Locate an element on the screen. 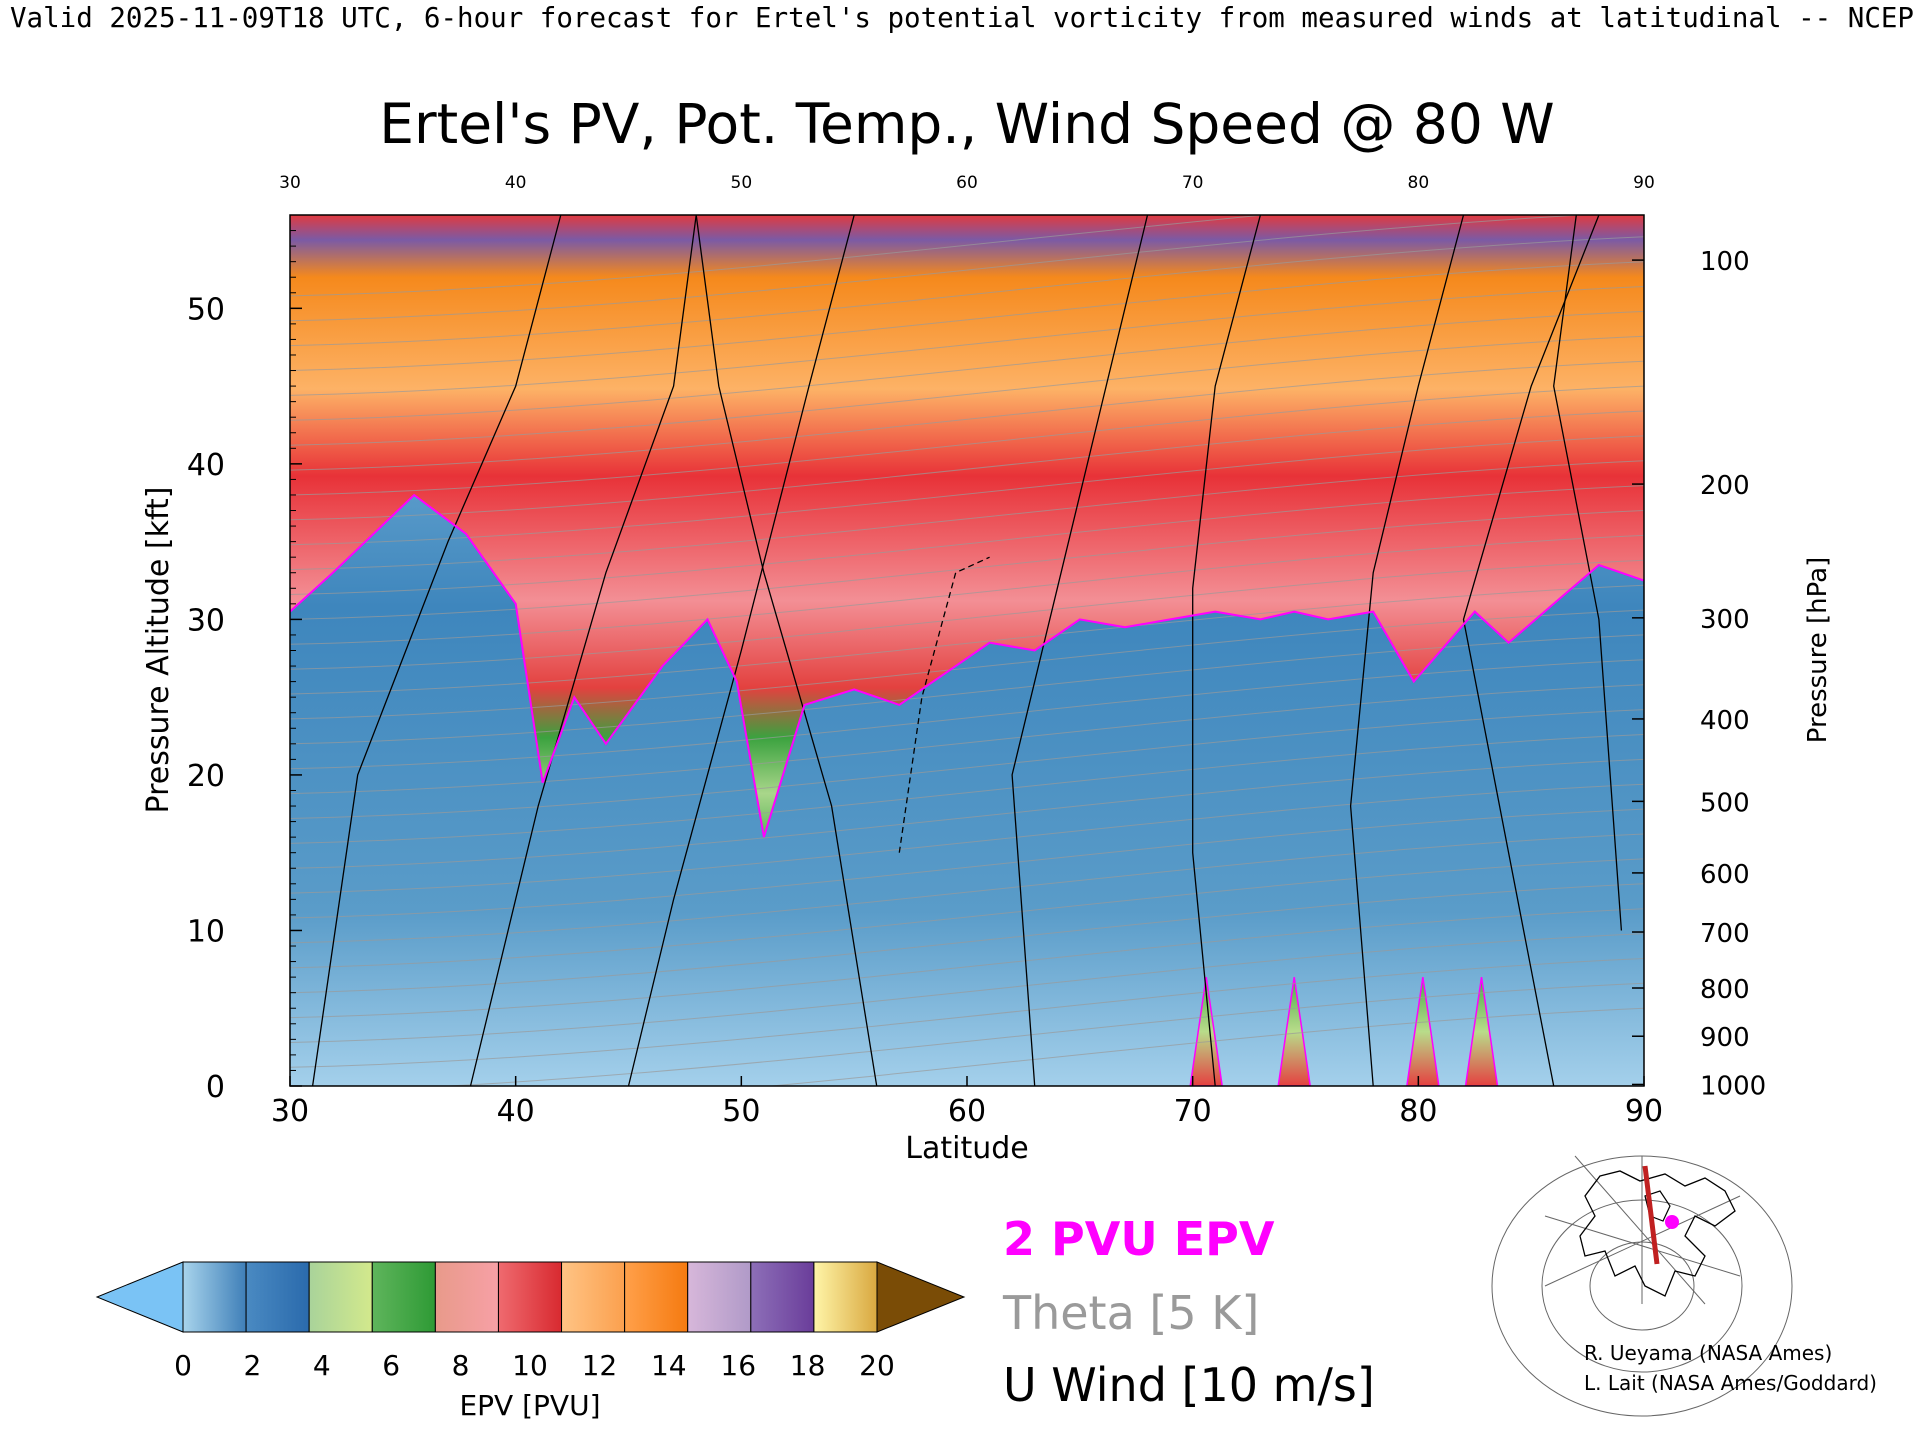 This screenshot has width=1920, height=1440. x-tick-label: 50 is located at coordinates (741, 1111).